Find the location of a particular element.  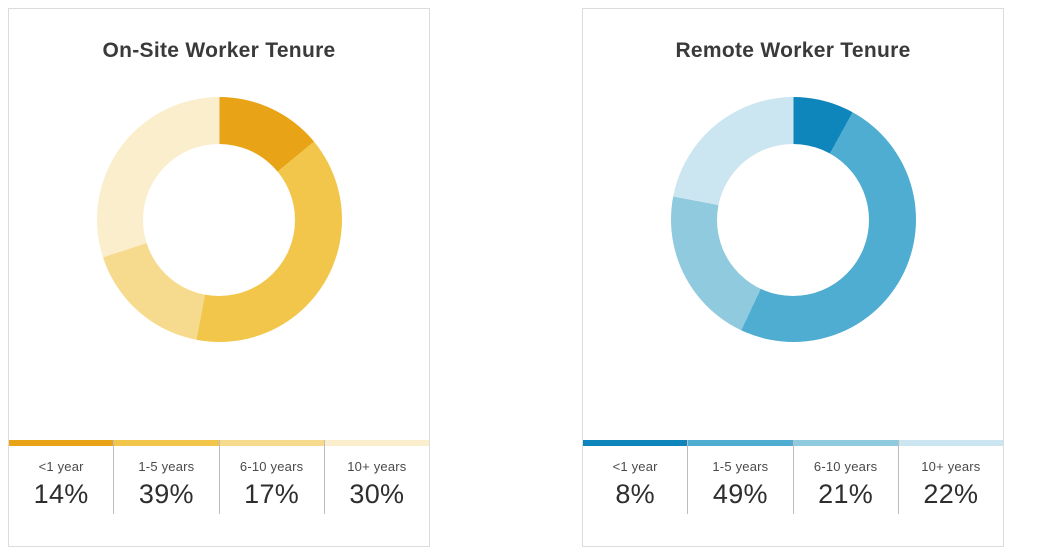

legend-value: 21% is located at coordinates (846, 494).